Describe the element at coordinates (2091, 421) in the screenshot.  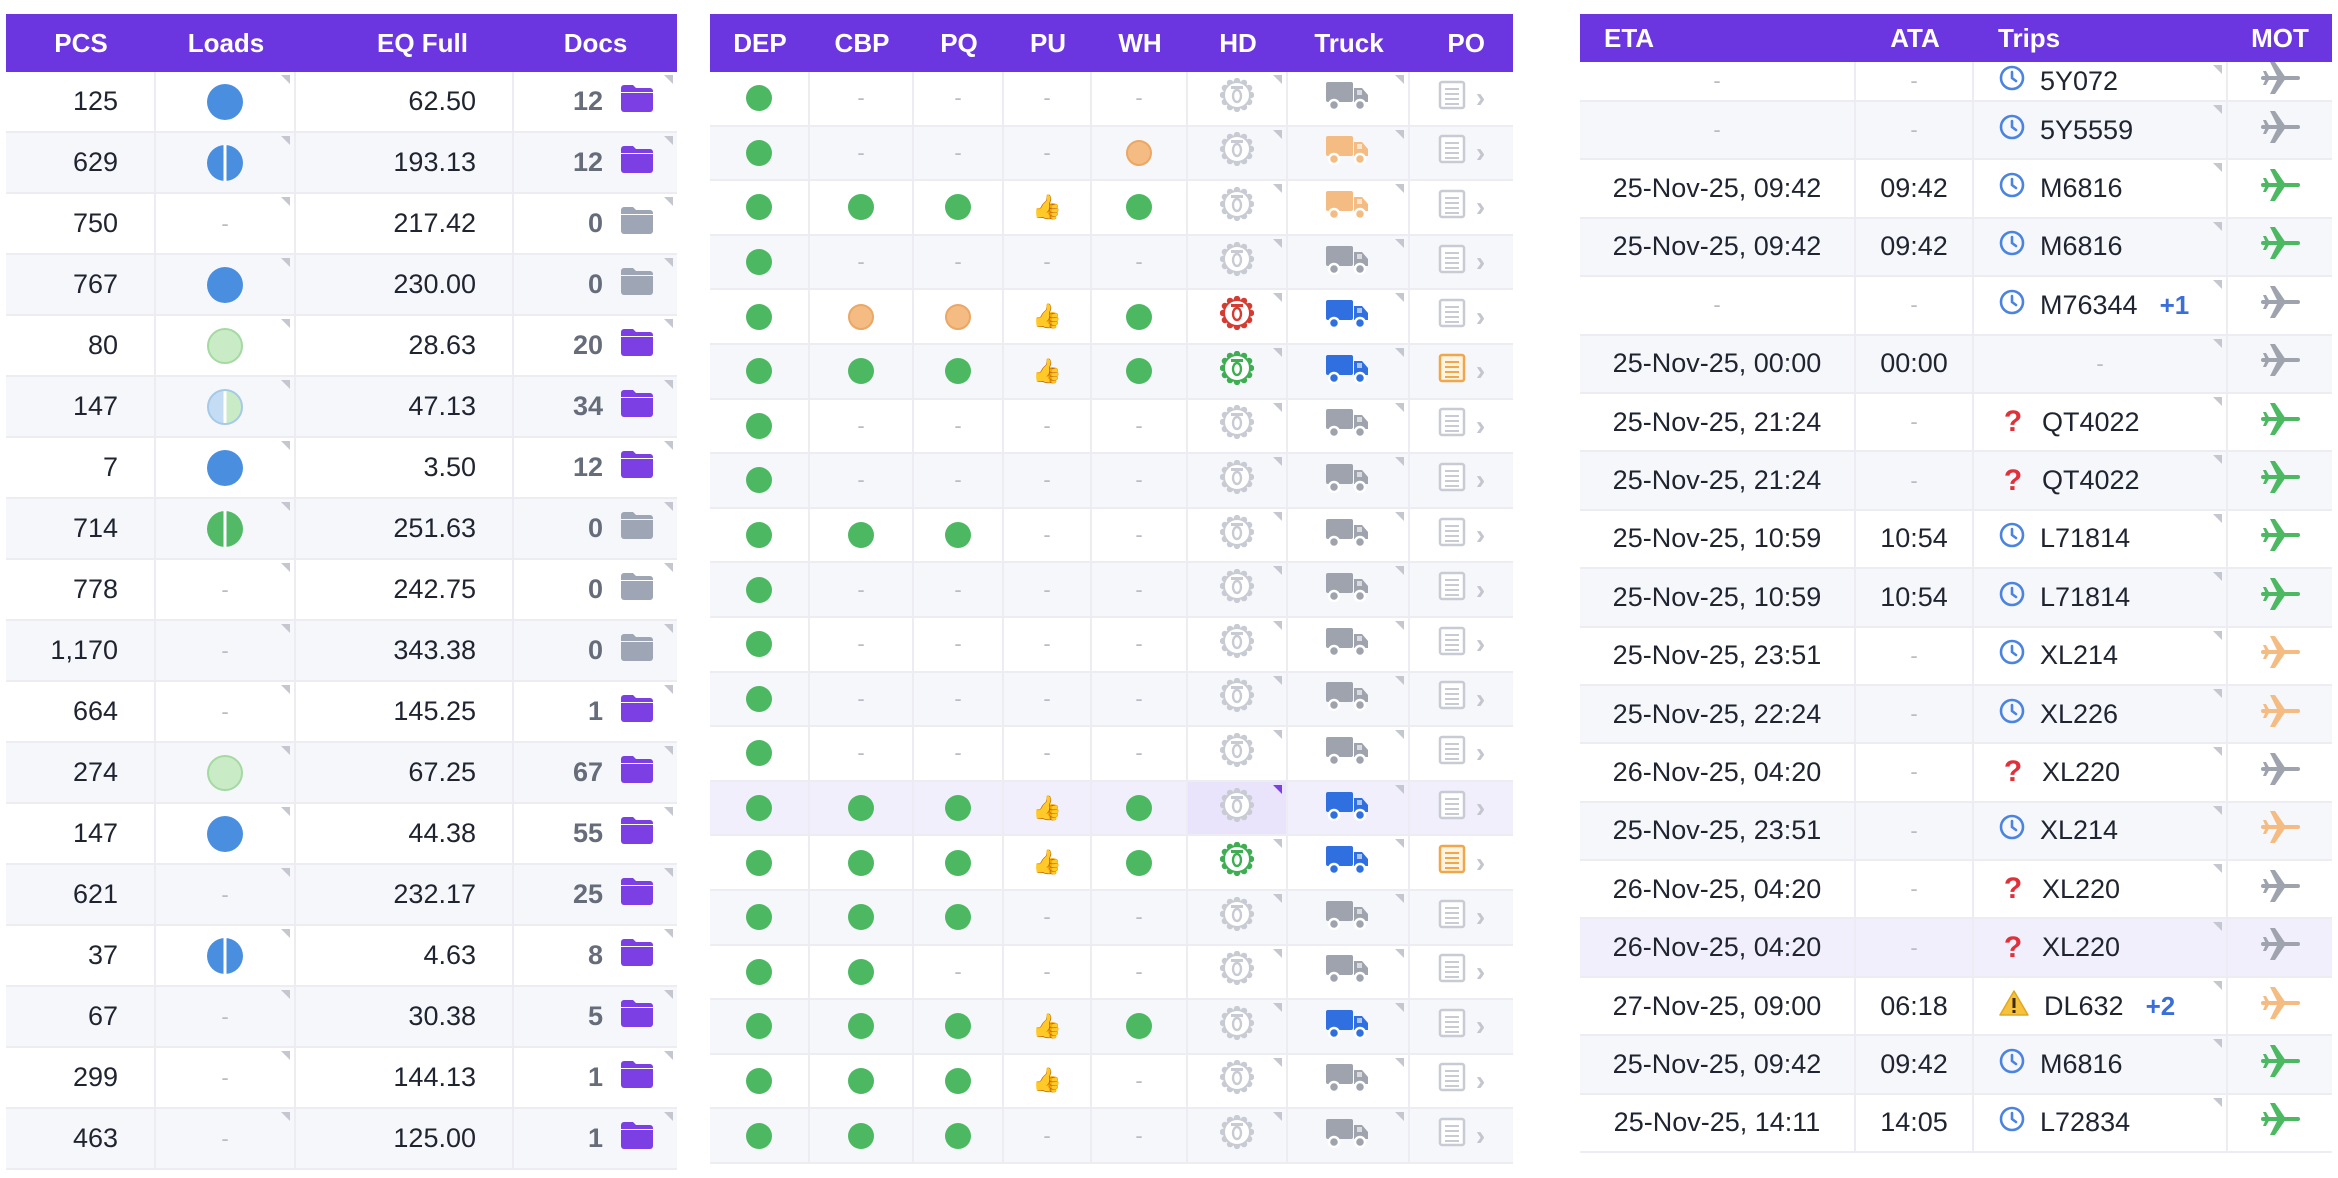
I see `trip-code: QT4022` at that location.